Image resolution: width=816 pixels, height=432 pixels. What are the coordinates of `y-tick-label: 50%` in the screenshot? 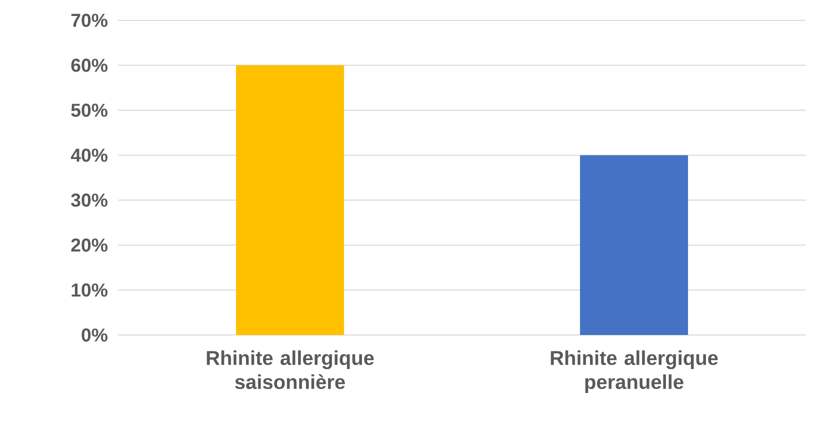 It's located at (89, 110).